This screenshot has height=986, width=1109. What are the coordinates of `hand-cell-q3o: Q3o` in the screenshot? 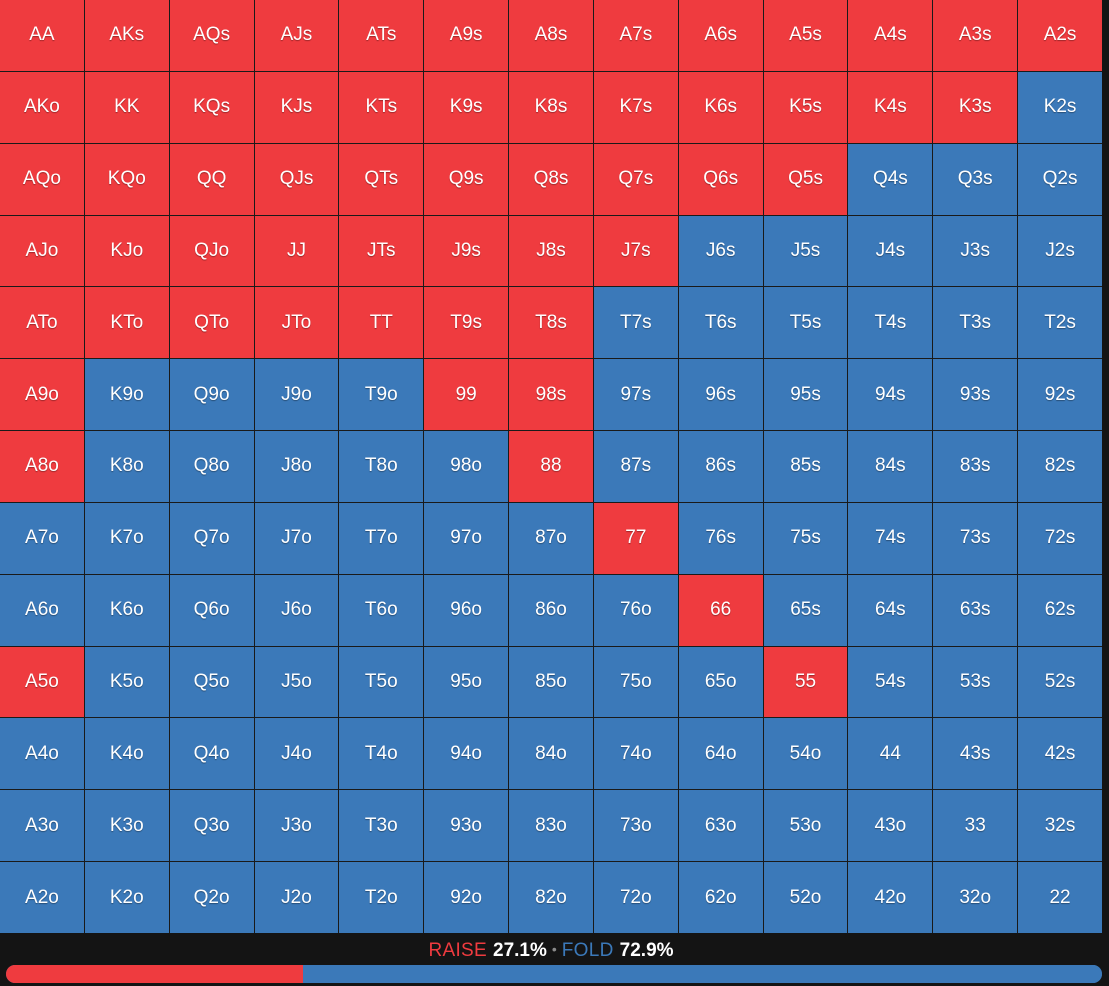 It's located at (211, 826).